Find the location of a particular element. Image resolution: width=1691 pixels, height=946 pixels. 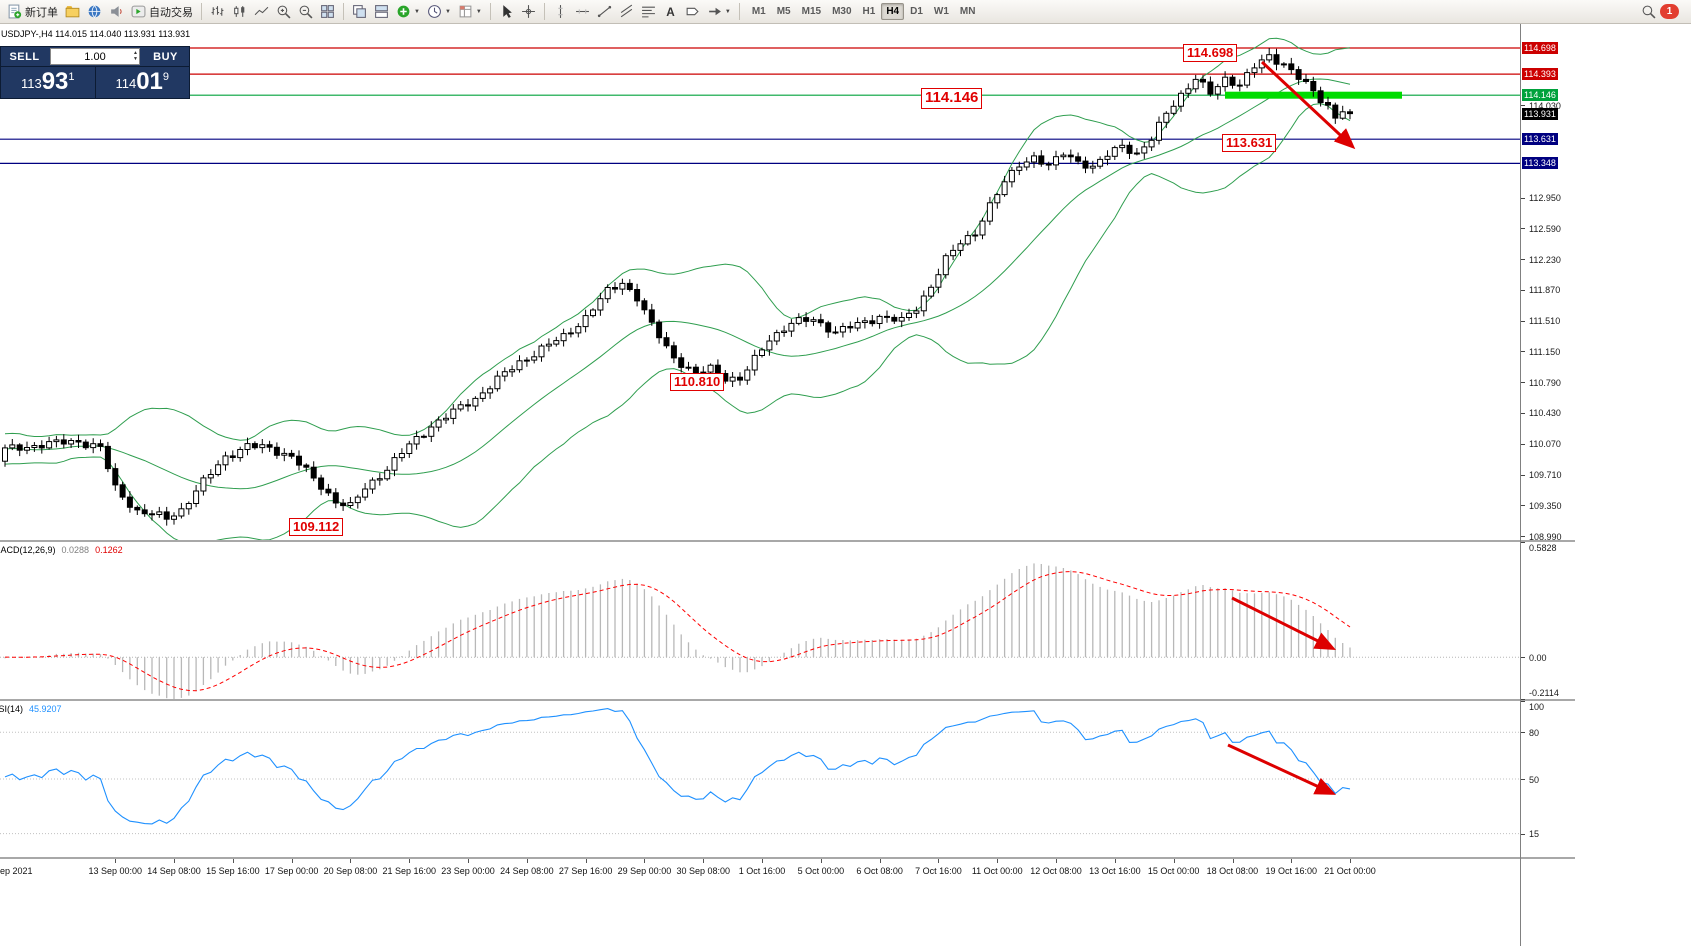

scale-tick-label: 110.070 is located at coordinates (1545, 444).